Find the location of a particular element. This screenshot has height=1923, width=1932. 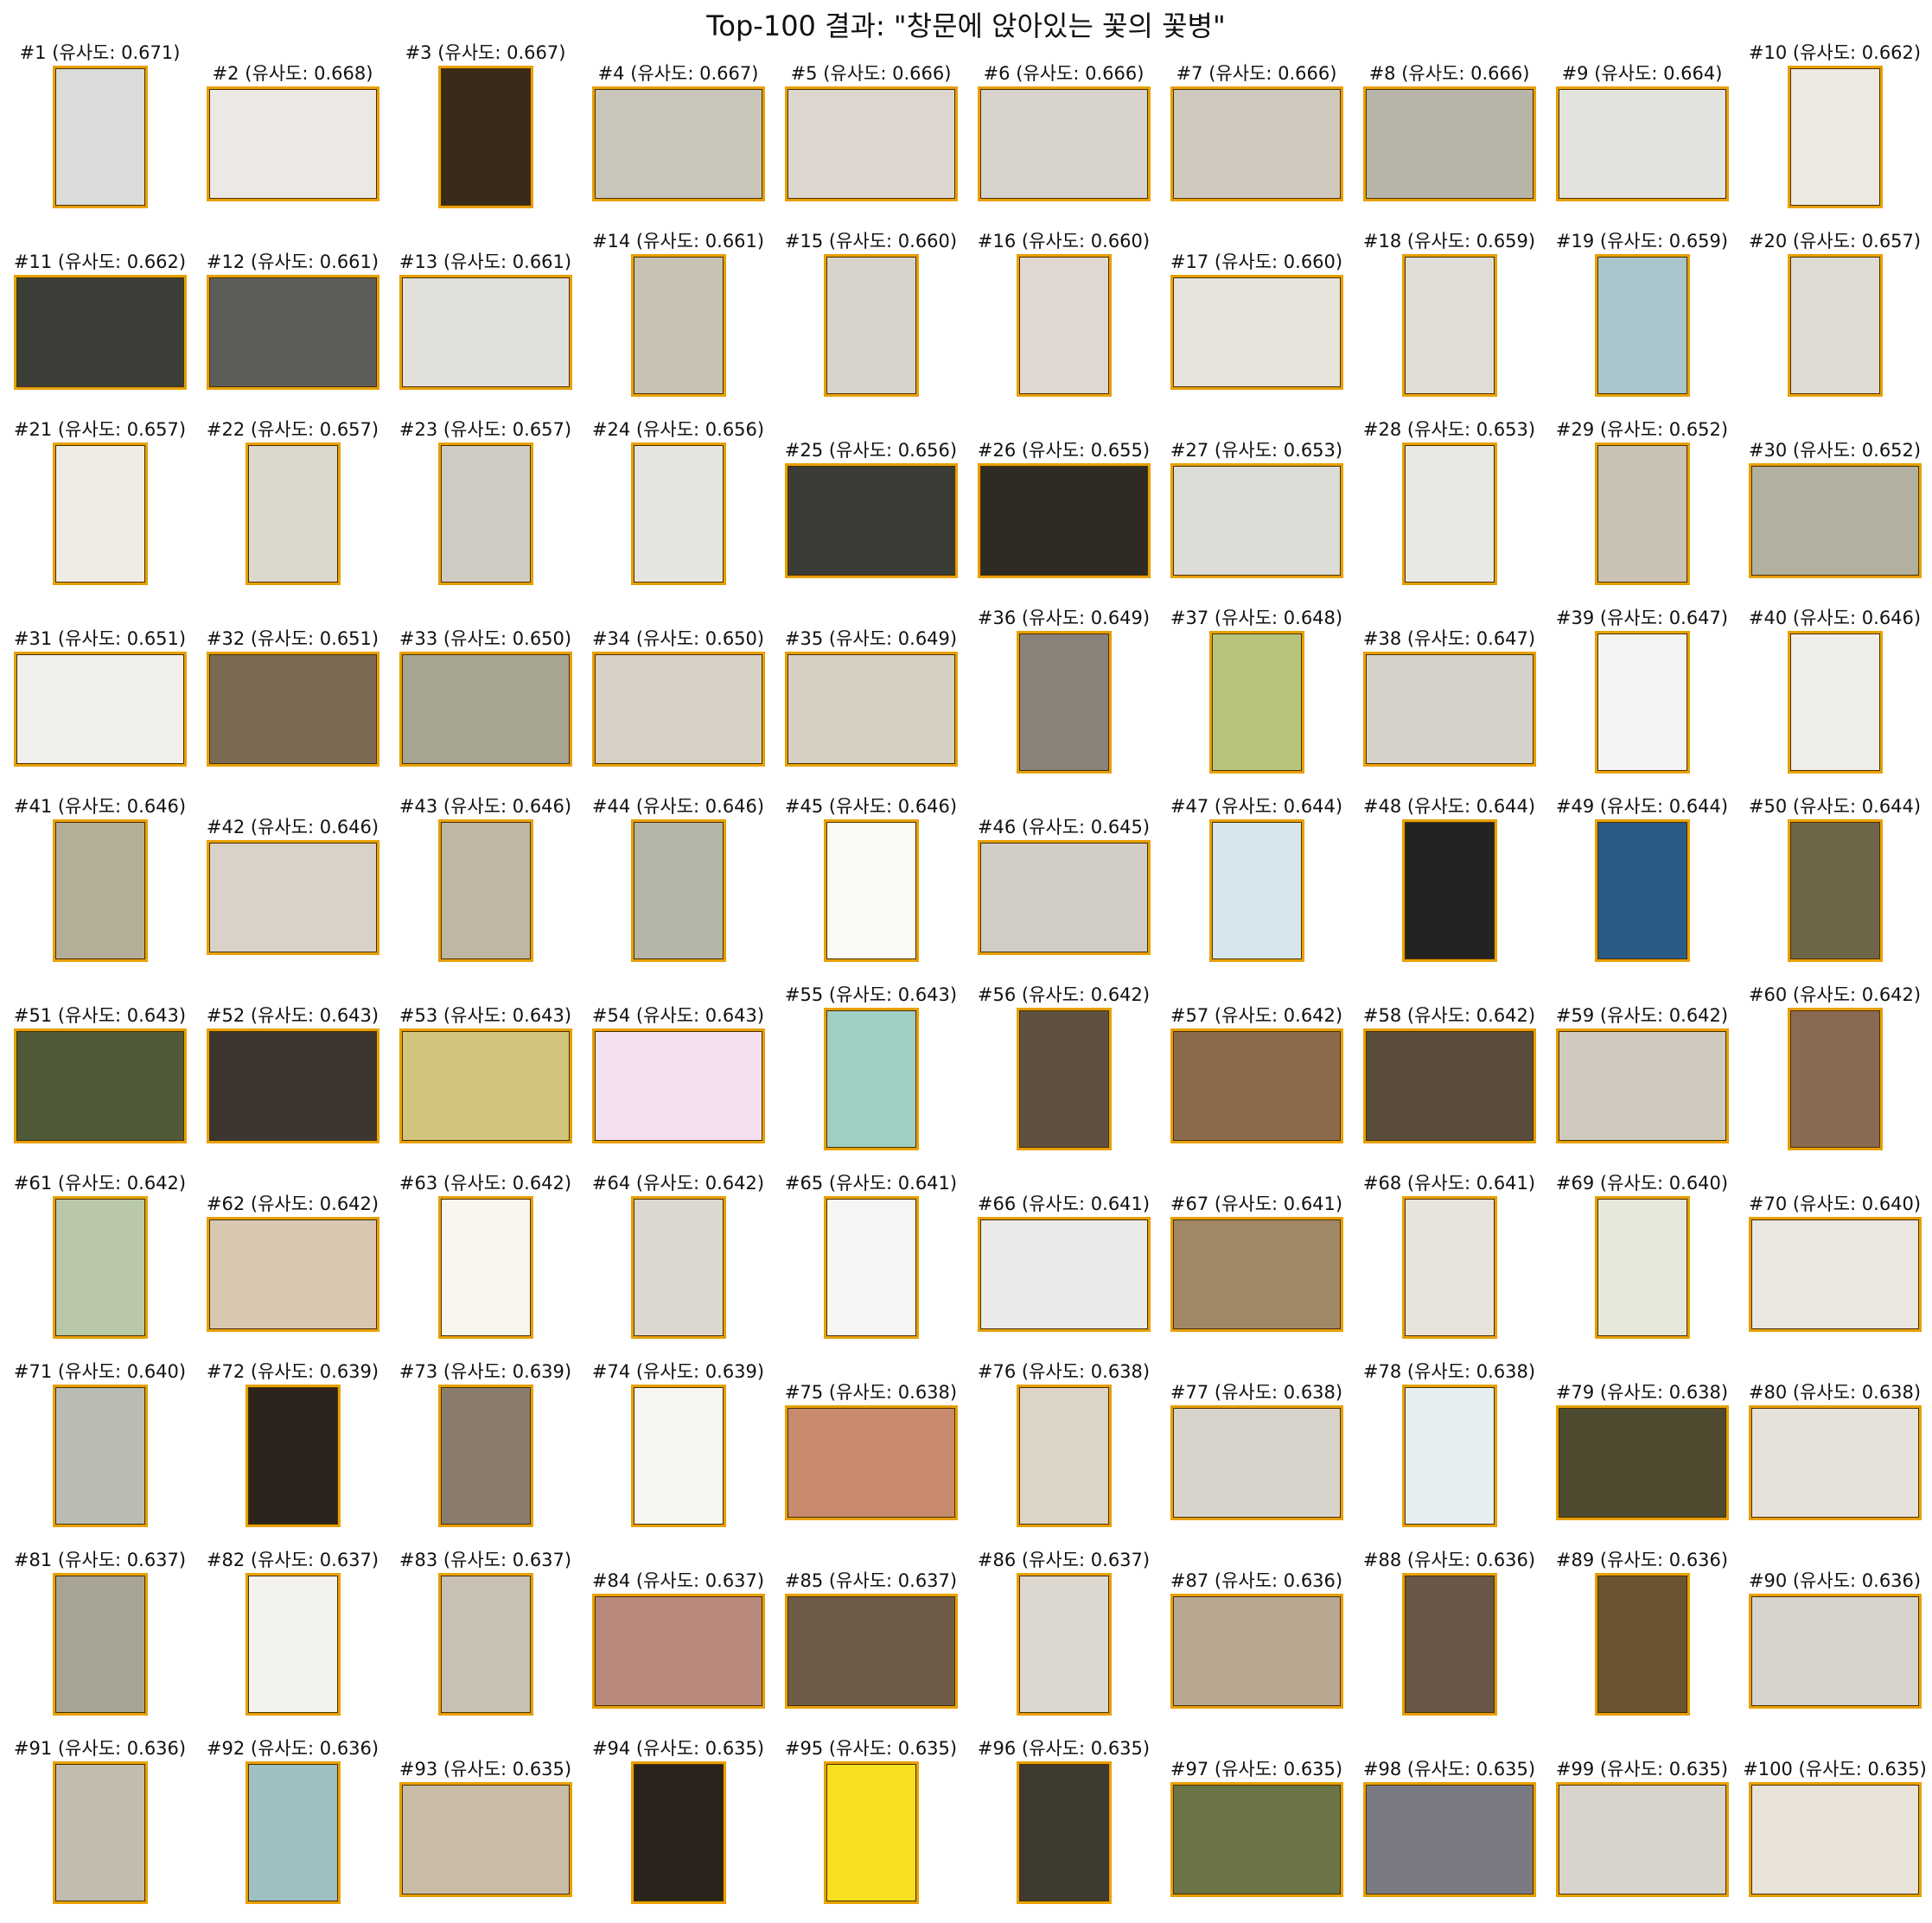

result-item: #77 (유사도: 0.638) is located at coordinates (1256, 1452).